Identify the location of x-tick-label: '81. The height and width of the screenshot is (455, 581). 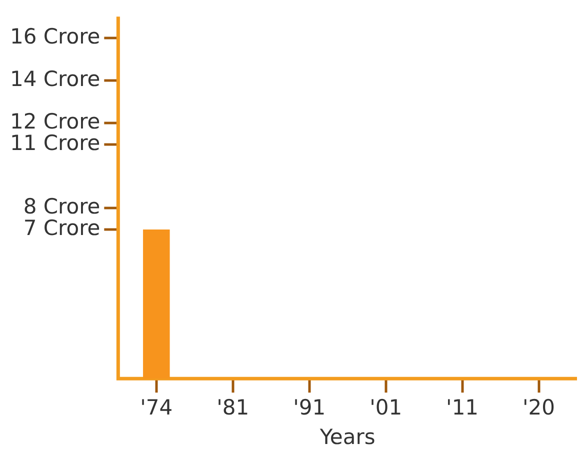
(233, 408).